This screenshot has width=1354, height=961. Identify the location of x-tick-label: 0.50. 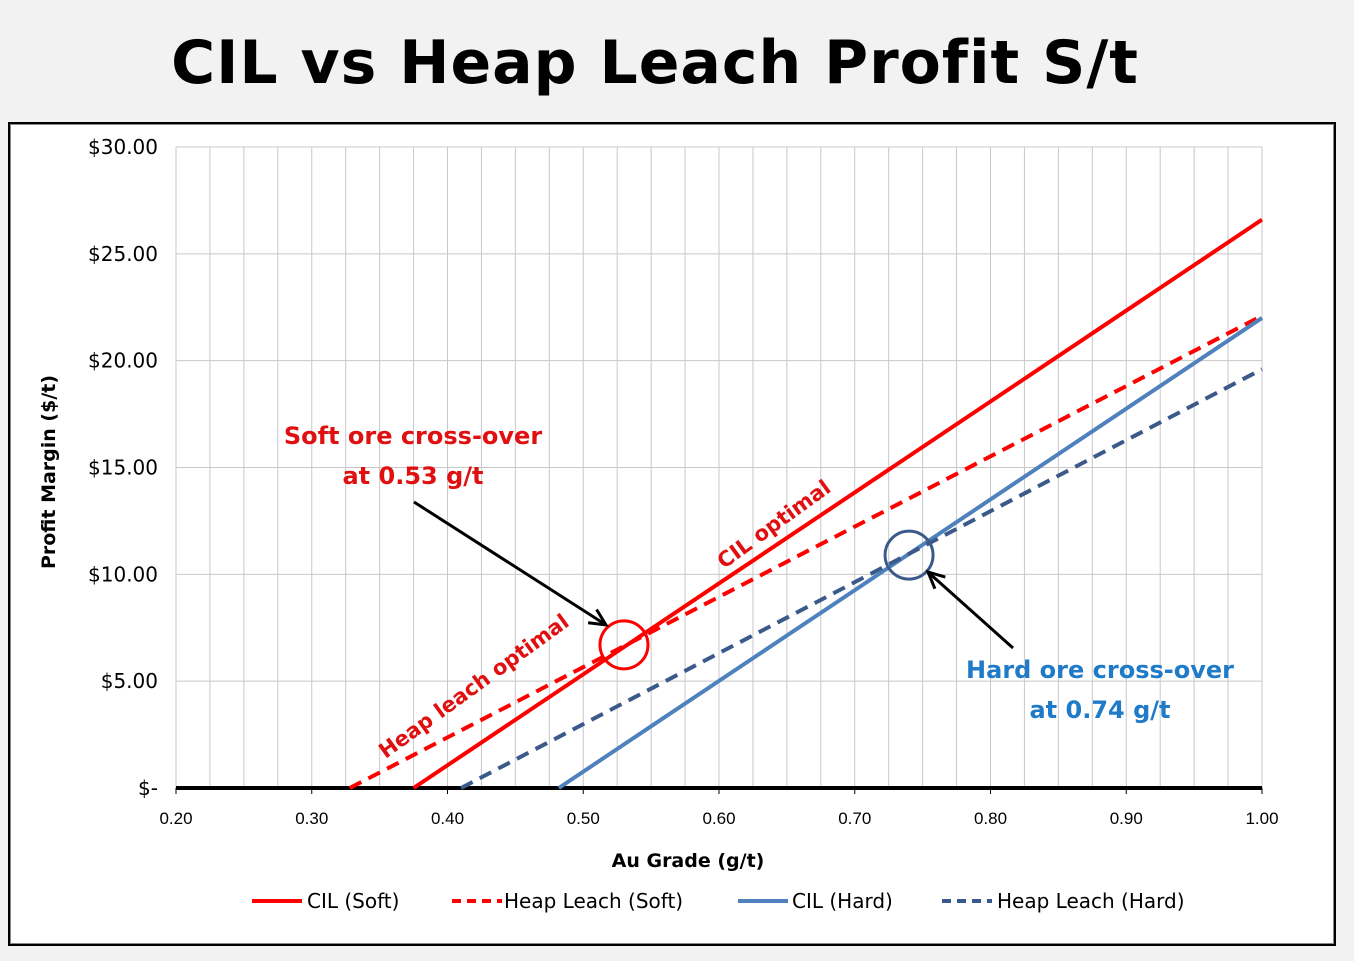
(583, 818).